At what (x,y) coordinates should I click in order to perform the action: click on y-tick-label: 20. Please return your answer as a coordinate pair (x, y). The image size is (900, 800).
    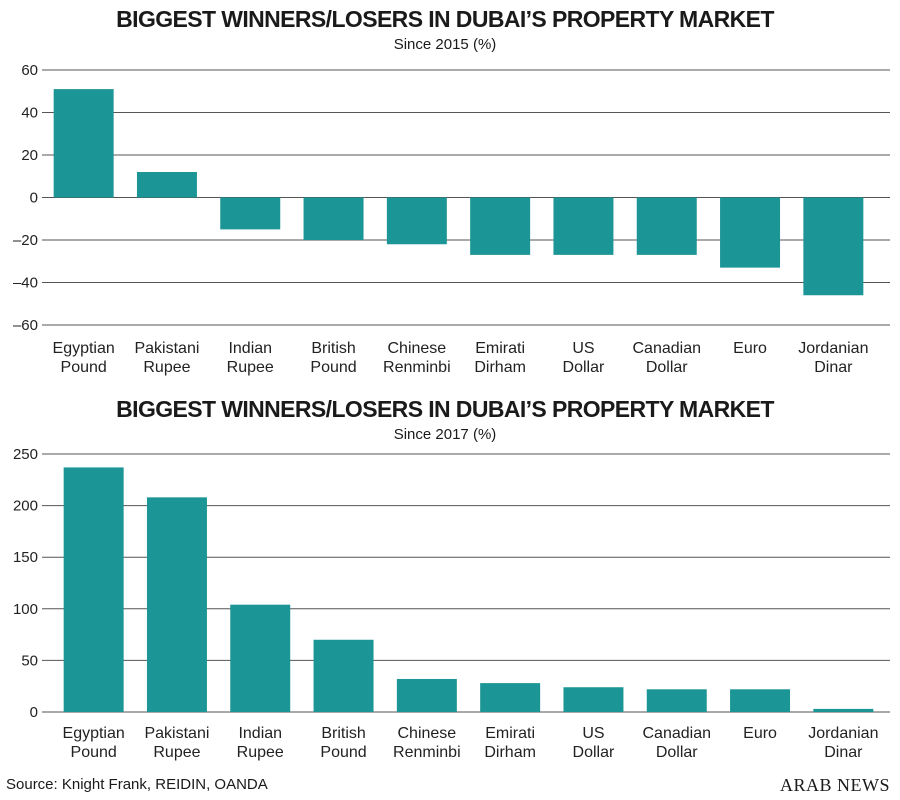
    Looking at the image, I should click on (29, 155).